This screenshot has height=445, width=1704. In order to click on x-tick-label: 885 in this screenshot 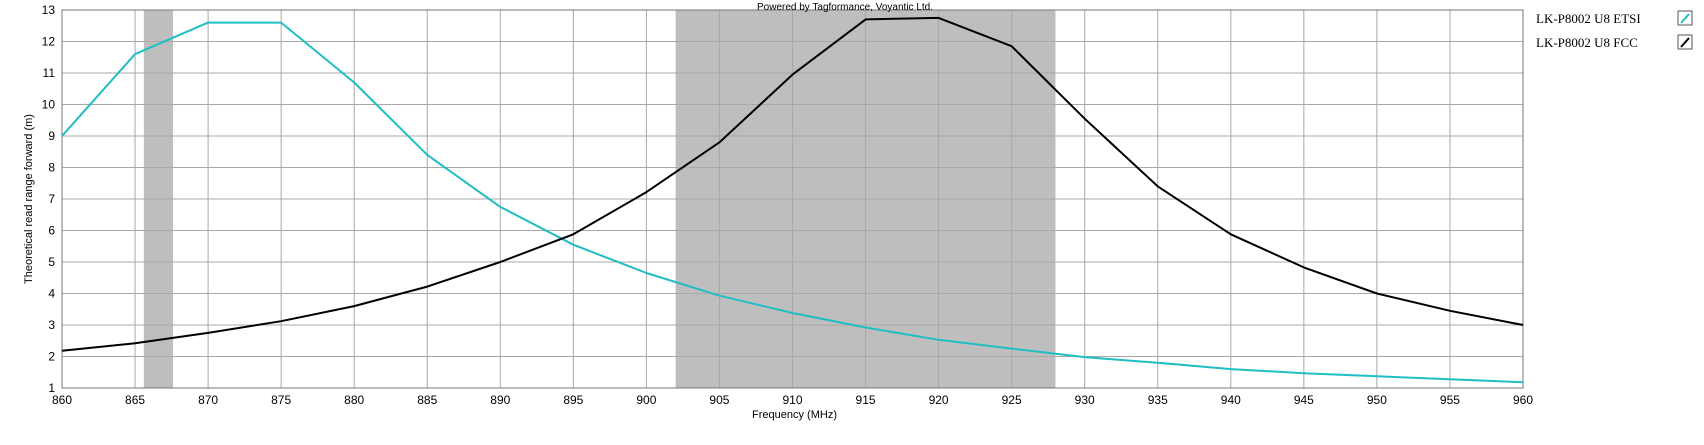, I will do `click(427, 400)`.